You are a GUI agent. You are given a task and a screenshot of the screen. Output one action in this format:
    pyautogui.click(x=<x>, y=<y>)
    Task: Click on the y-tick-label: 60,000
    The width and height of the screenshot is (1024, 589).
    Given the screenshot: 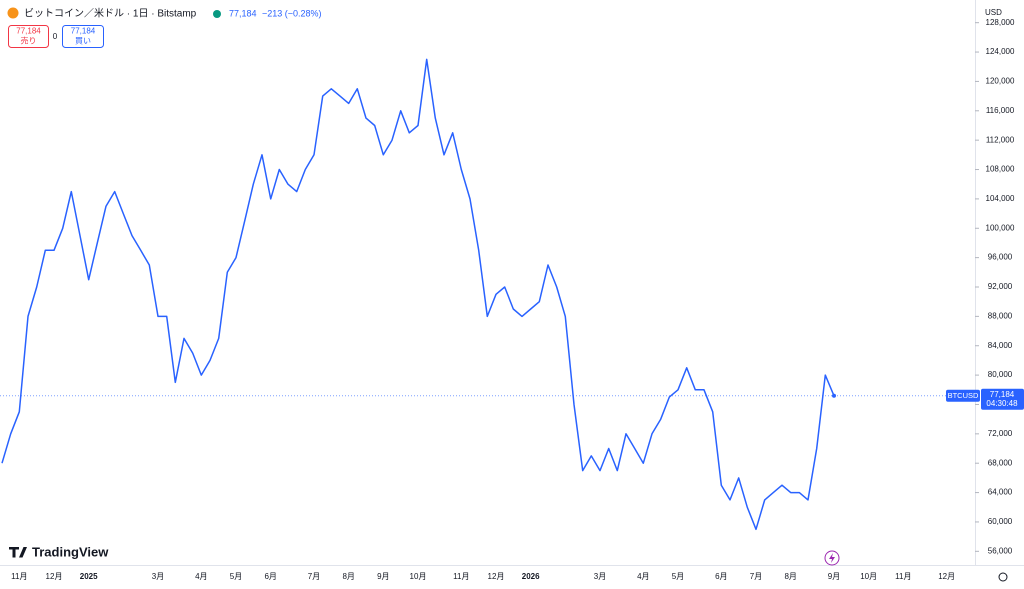 What is the action you would take?
    pyautogui.click(x=1000, y=521)
    